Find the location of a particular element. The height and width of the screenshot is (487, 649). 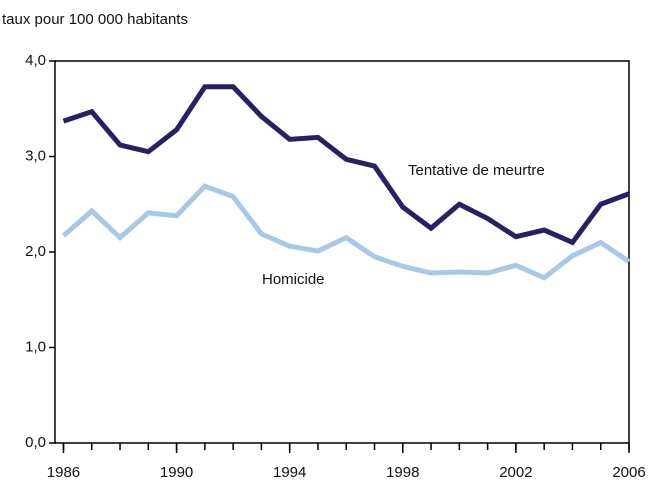

series-label: Homicide is located at coordinates (293, 279).